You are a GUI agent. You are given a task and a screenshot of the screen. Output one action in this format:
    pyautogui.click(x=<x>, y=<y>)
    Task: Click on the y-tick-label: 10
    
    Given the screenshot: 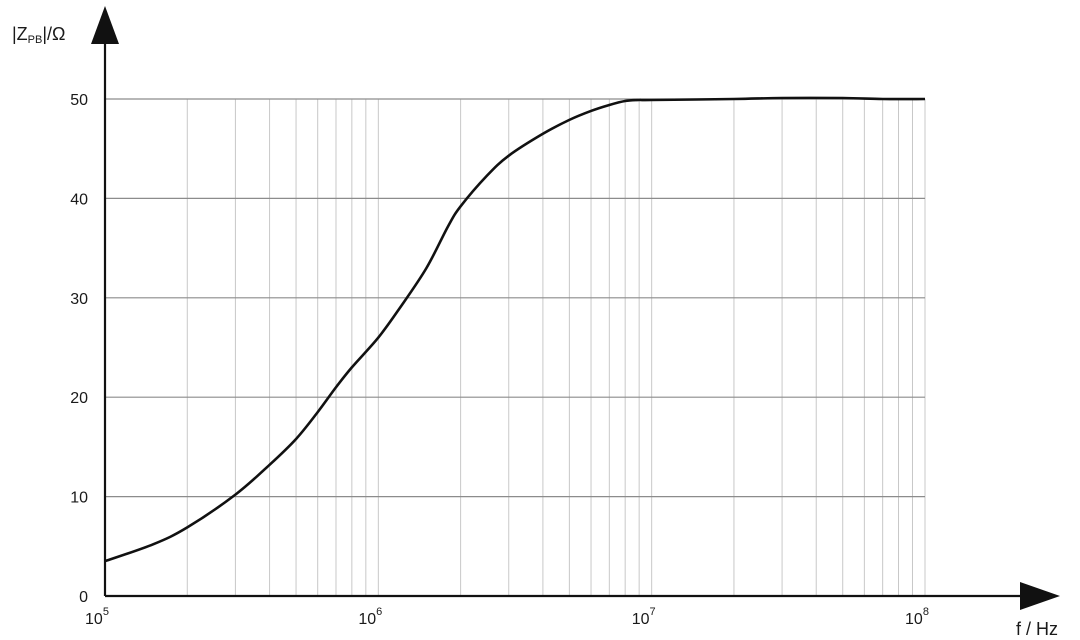 What is the action you would take?
    pyautogui.click(x=79, y=498)
    